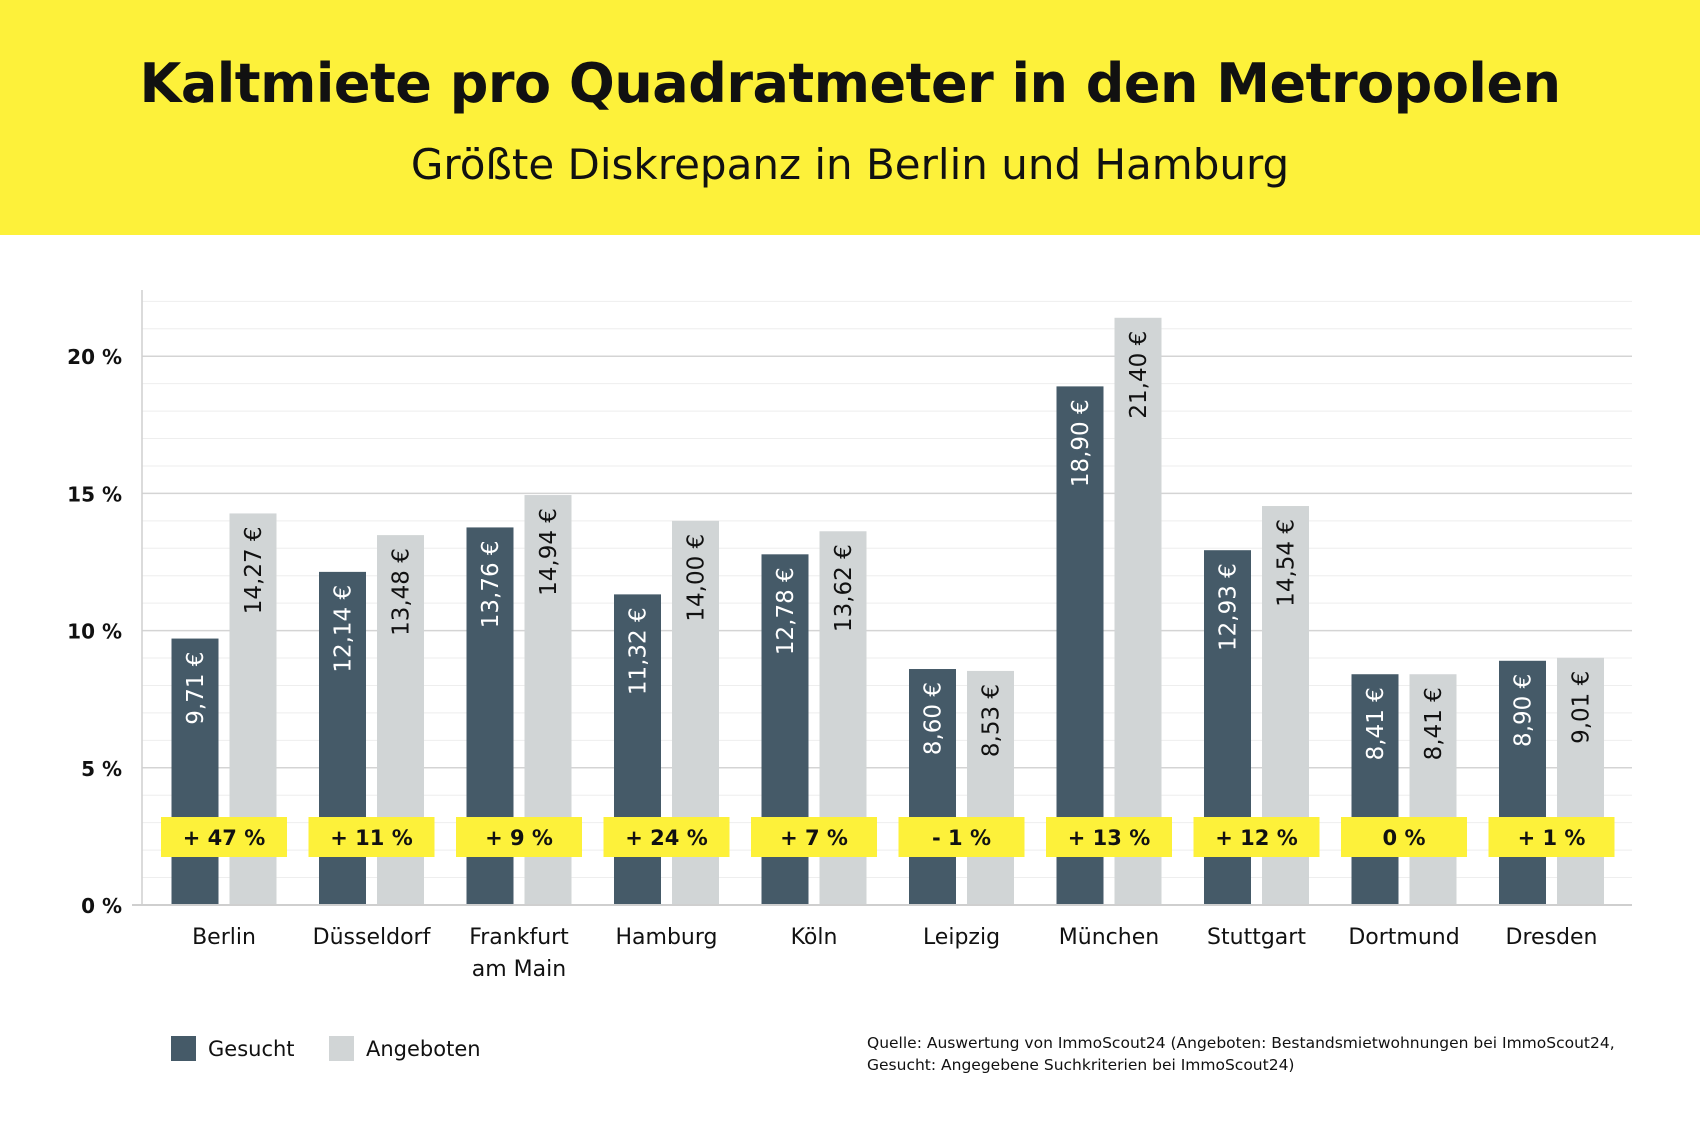 This screenshot has height=1134, width=1700. What do you see at coordinates (402, 592) in the screenshot?
I see `data-label-angeboten: 13,48 €` at bounding box center [402, 592].